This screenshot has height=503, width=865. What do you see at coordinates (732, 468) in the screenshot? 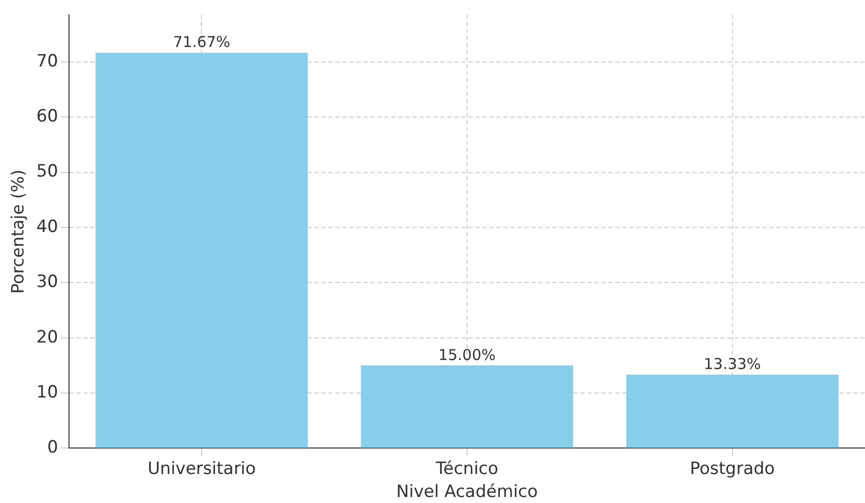
I see `x-tick-label: Postgrado` at bounding box center [732, 468].